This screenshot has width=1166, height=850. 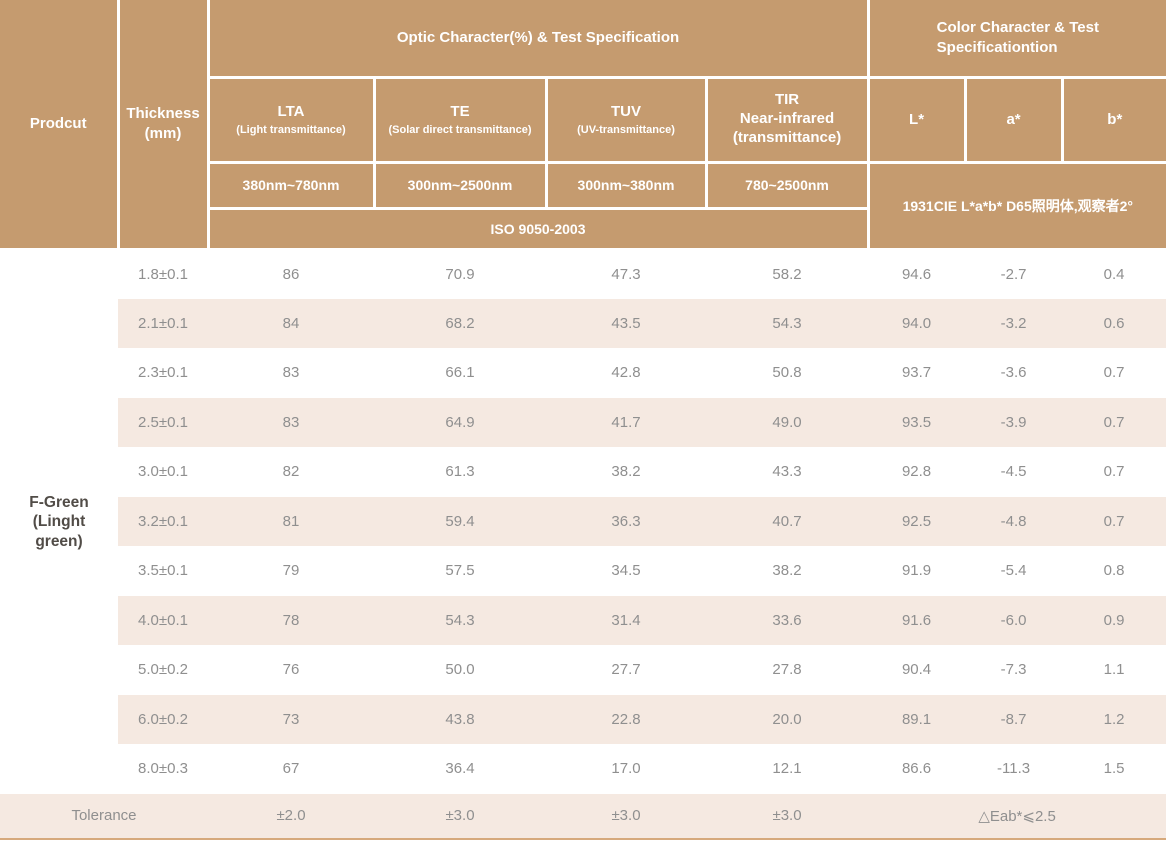 I want to click on cell-value: 50.0, so click(x=460, y=670).